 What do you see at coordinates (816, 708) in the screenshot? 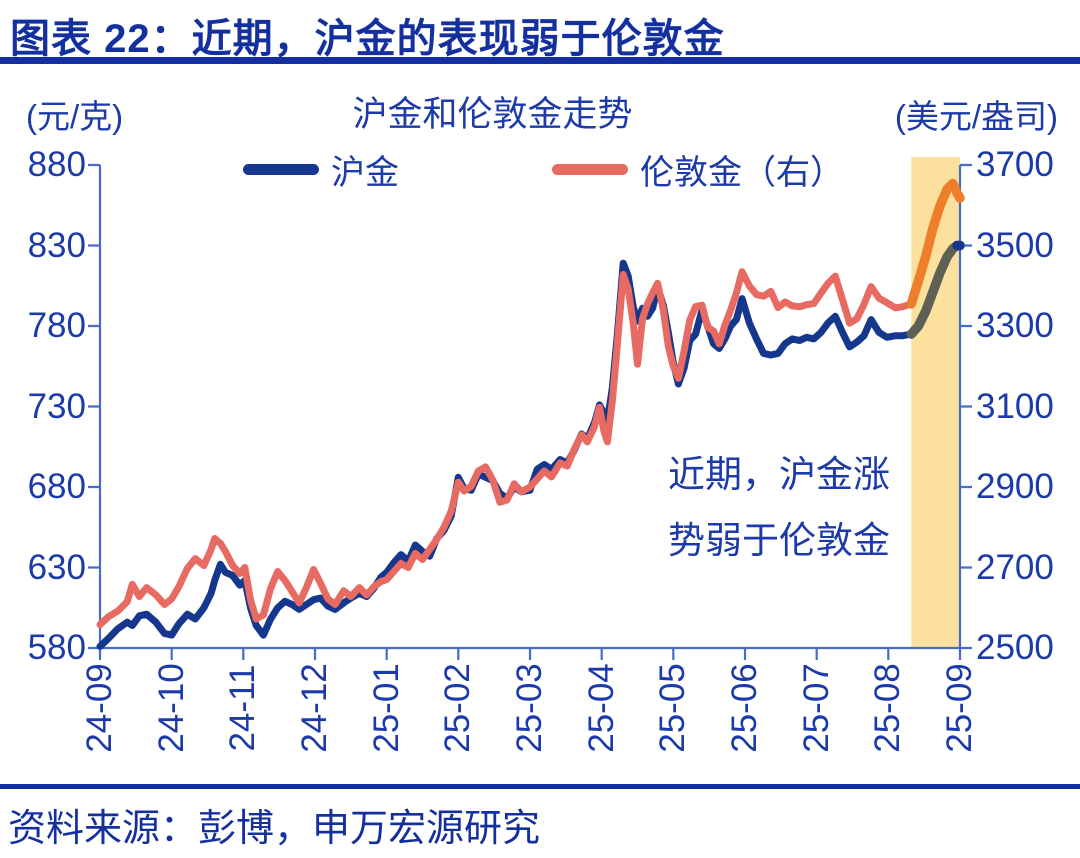
I see `x-tick-label: 25-07` at bounding box center [816, 708].